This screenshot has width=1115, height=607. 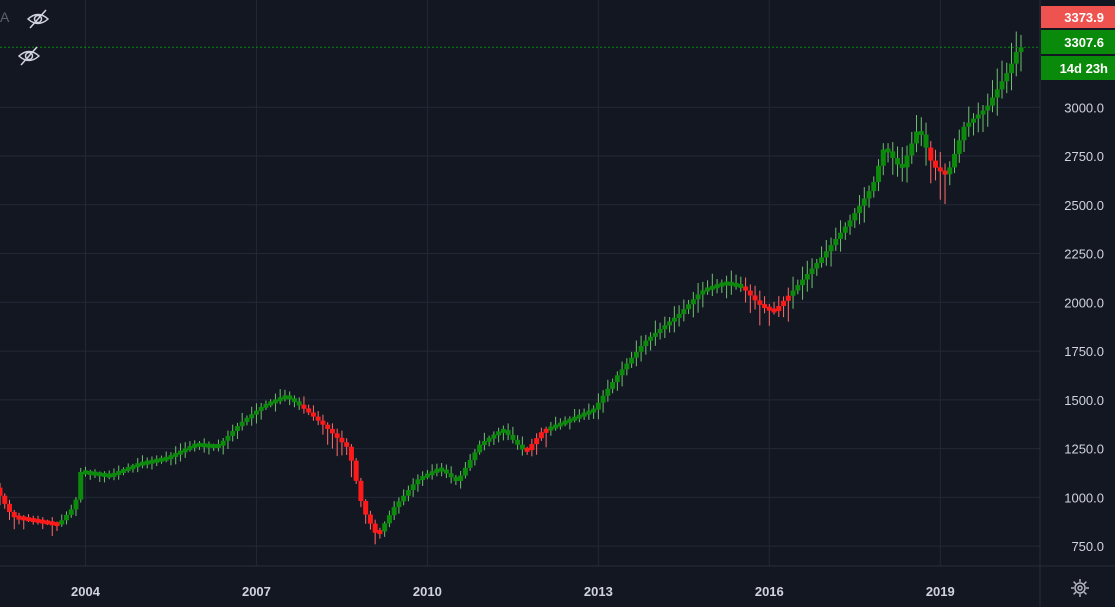 I want to click on svg-text: 14d 23h, so click(x=1084, y=68).